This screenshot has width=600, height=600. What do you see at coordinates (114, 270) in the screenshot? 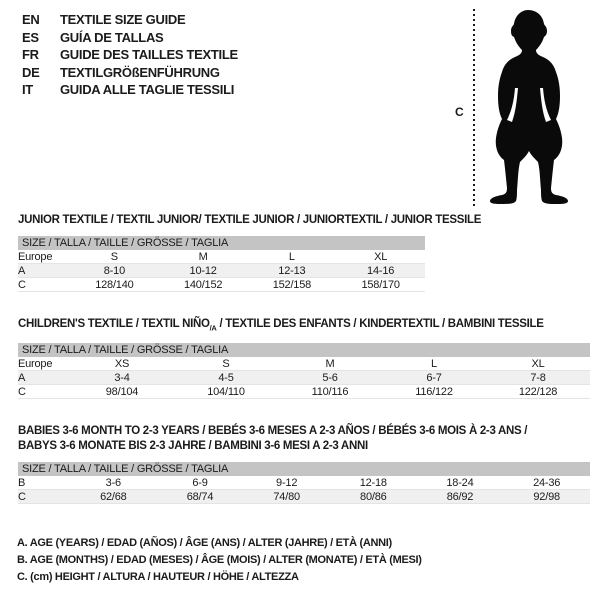
I see `cell-value: 8-10` at bounding box center [114, 270].